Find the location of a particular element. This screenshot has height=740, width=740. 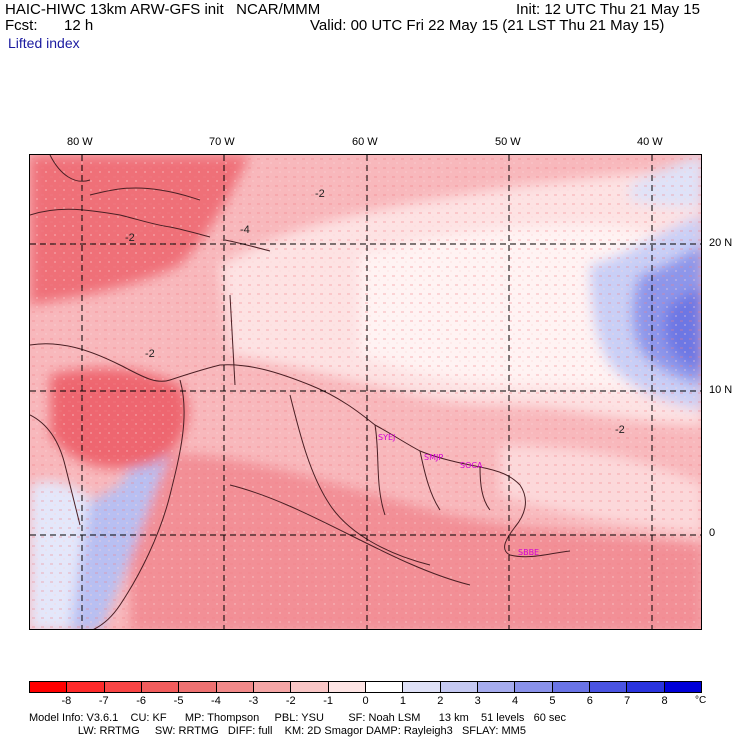

colorbar-tick-label: -7 is located at coordinates (103, 701).